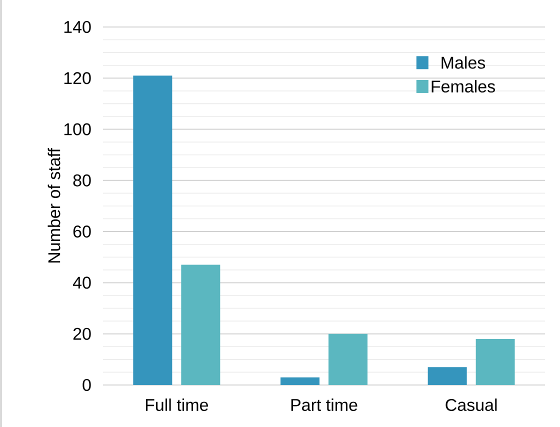 Image resolution: width=560 pixels, height=427 pixels. Describe the element at coordinates (54, 205) in the screenshot. I see `y-axis-title: Number of staff` at that location.